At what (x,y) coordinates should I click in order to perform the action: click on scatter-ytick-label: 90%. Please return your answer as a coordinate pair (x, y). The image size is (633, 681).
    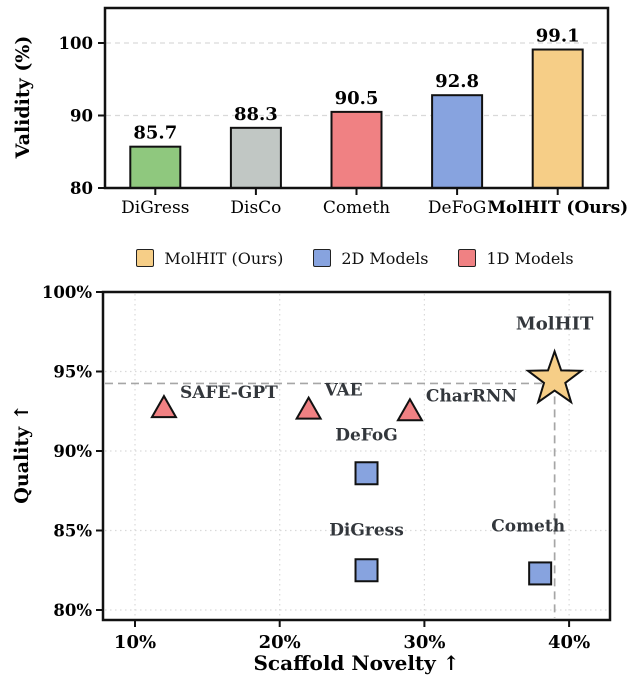
    Looking at the image, I should click on (72, 451).